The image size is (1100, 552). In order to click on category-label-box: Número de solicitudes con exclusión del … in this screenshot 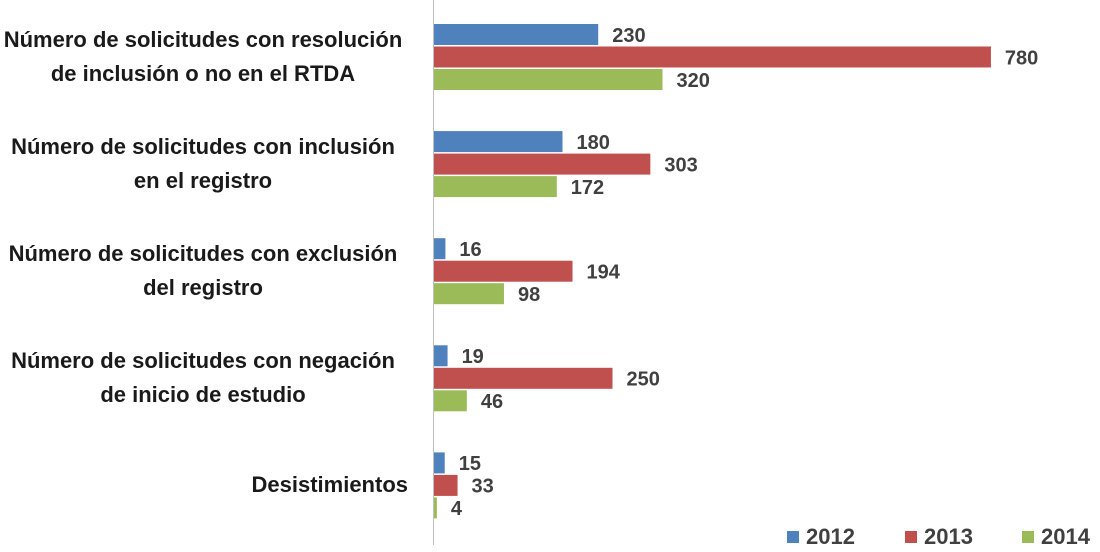, I will do `click(204, 271)`.